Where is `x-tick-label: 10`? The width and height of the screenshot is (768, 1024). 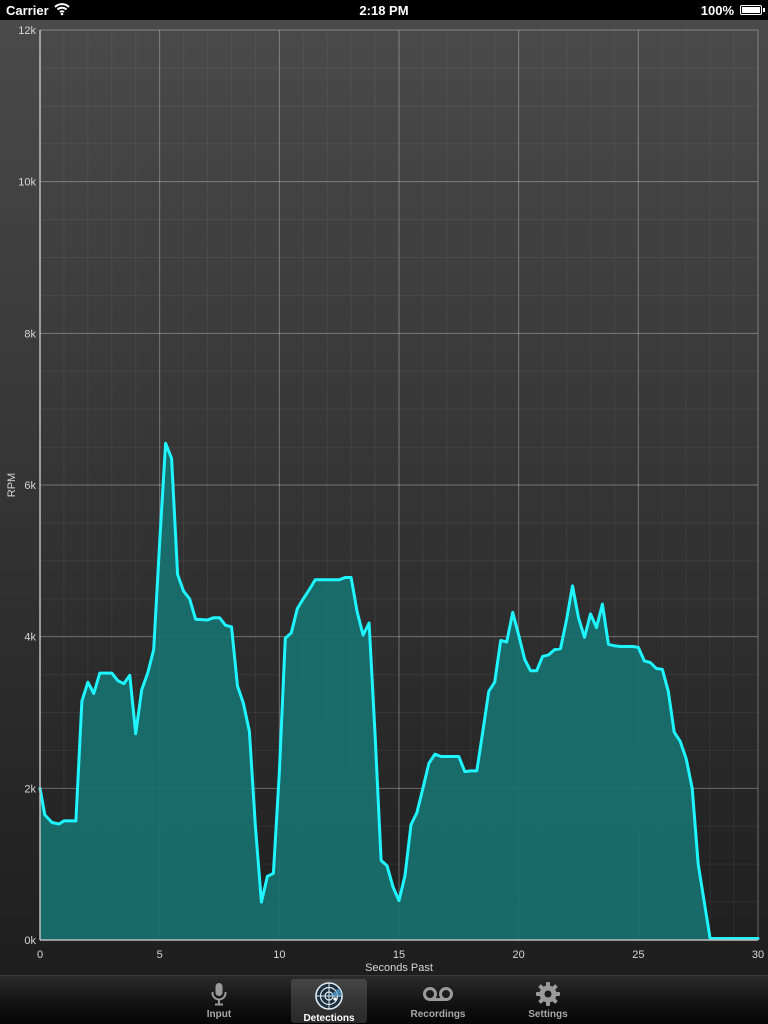 x-tick-label: 10 is located at coordinates (279, 955).